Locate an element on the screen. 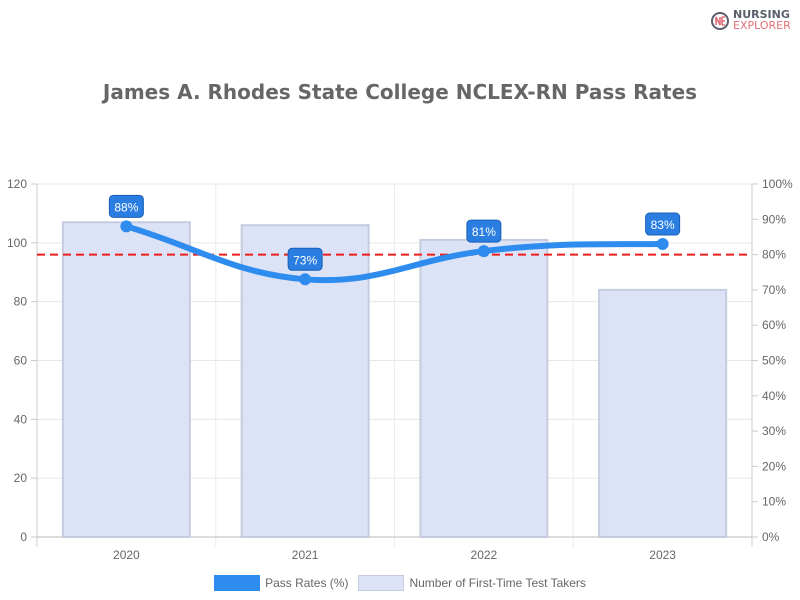 The image size is (800, 600). x-tick-label: 2022 is located at coordinates (484, 555).